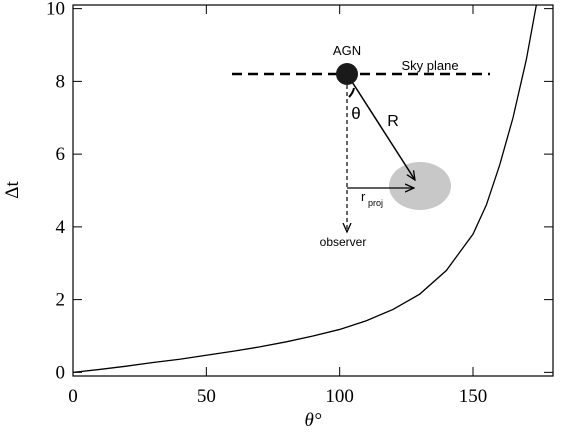 Image resolution: width=571 pixels, height=433 pixels. Describe the element at coordinates (61, 300) in the screenshot. I see `y-tick-label: 2` at that location.